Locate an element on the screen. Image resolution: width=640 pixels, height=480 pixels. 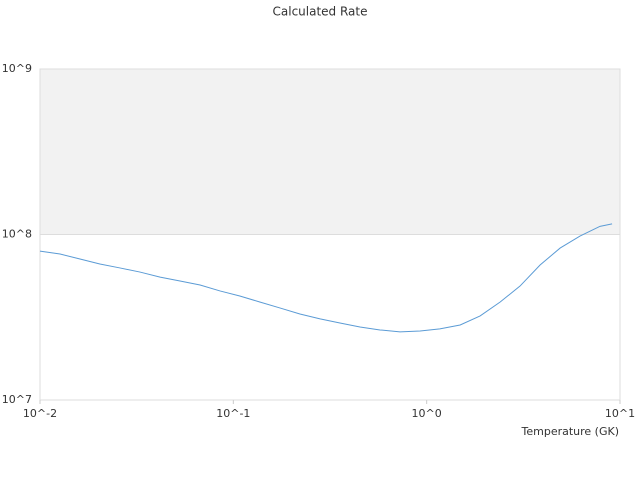
x-tick-label: 10^-2 is located at coordinates (40, 413).